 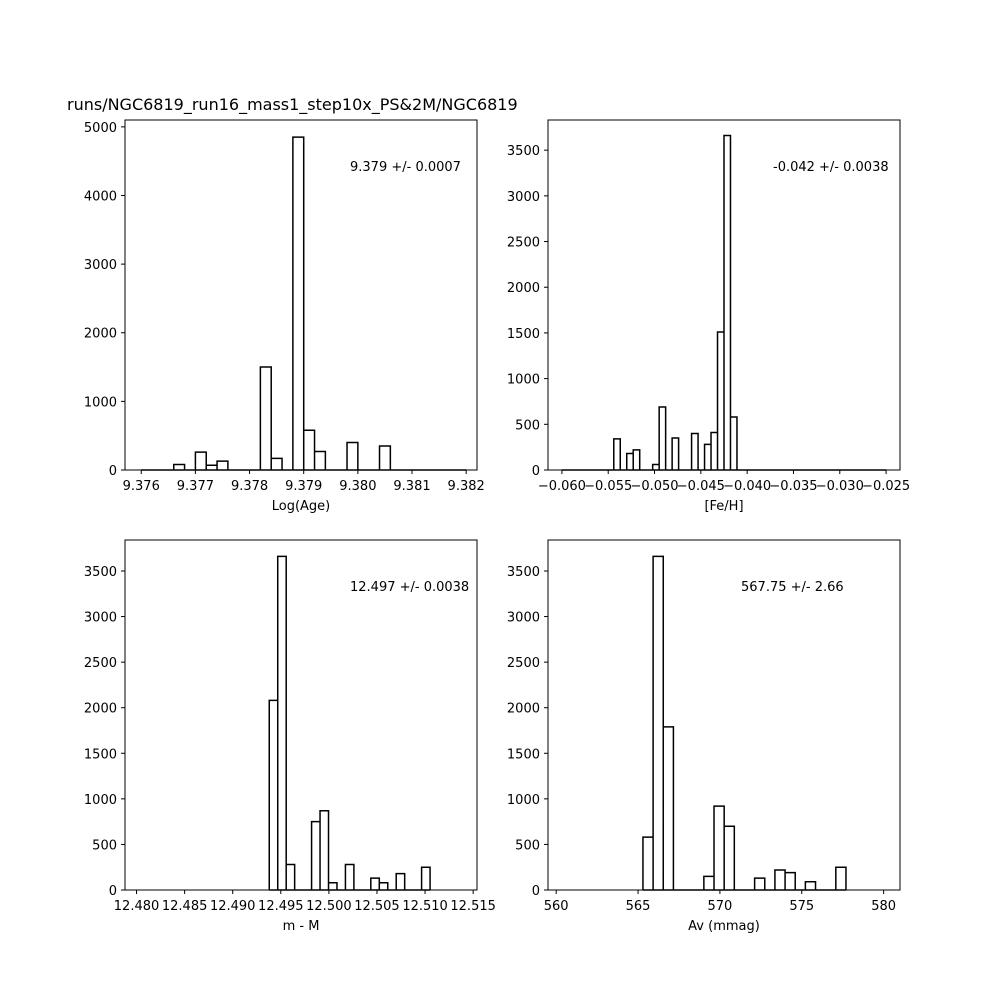 I want to click on mean-std-annotation: 567.75 +/- 2.66, so click(x=792, y=587).